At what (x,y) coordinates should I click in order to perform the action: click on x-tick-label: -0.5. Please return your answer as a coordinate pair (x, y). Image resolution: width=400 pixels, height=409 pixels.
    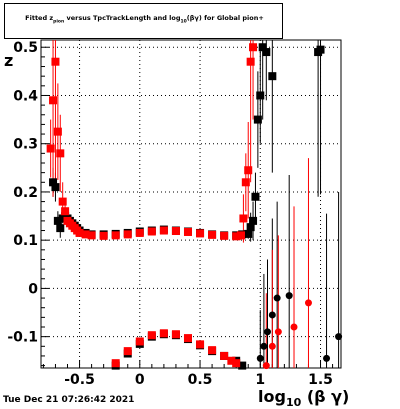
    Looking at the image, I should click on (79, 380).